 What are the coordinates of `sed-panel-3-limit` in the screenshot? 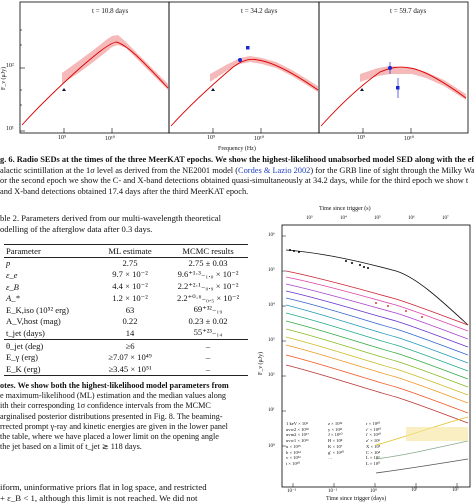 It's located at (362, 89).